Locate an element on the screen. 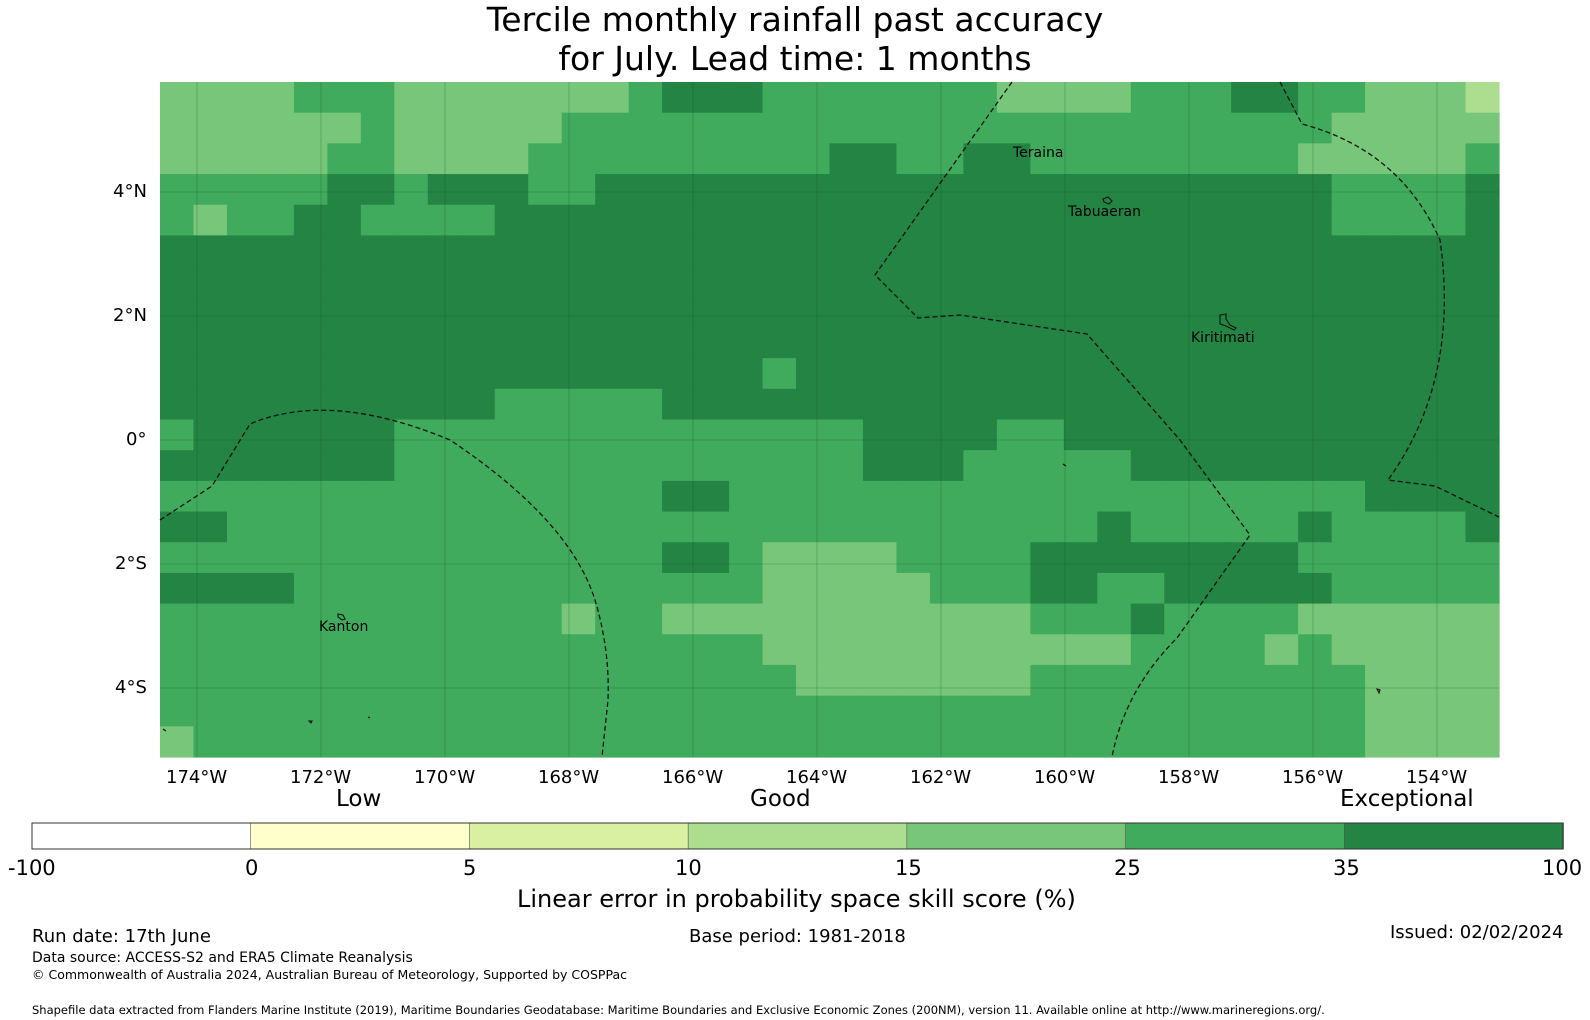  islet-outline is located at coordinates (1378, 691).